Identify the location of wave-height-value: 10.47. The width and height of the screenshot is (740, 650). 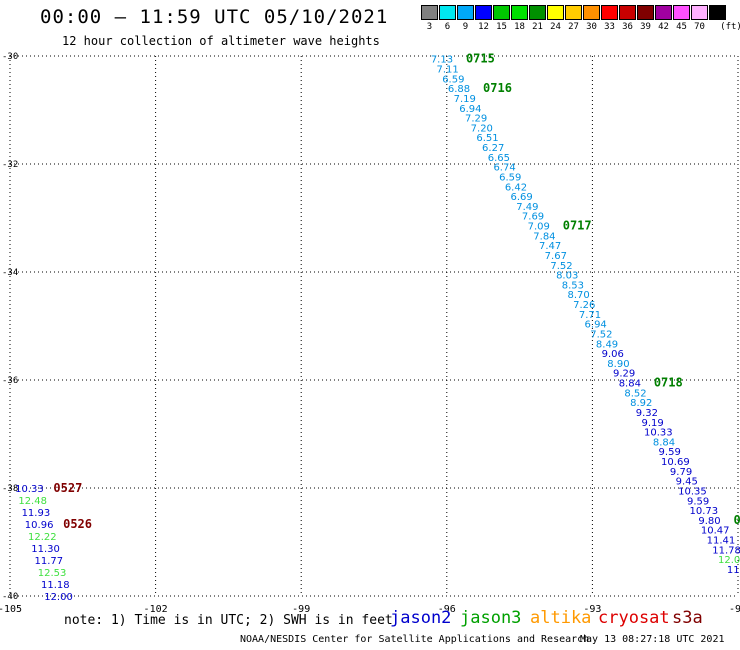
(715, 531).